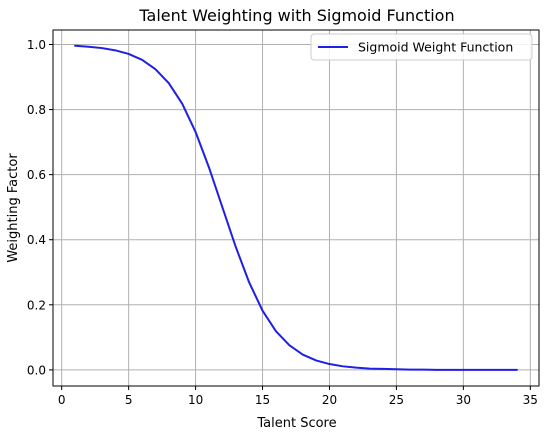 This screenshot has height=434, width=550. I want to click on y-tick-label: 1.0, so click(36, 45).